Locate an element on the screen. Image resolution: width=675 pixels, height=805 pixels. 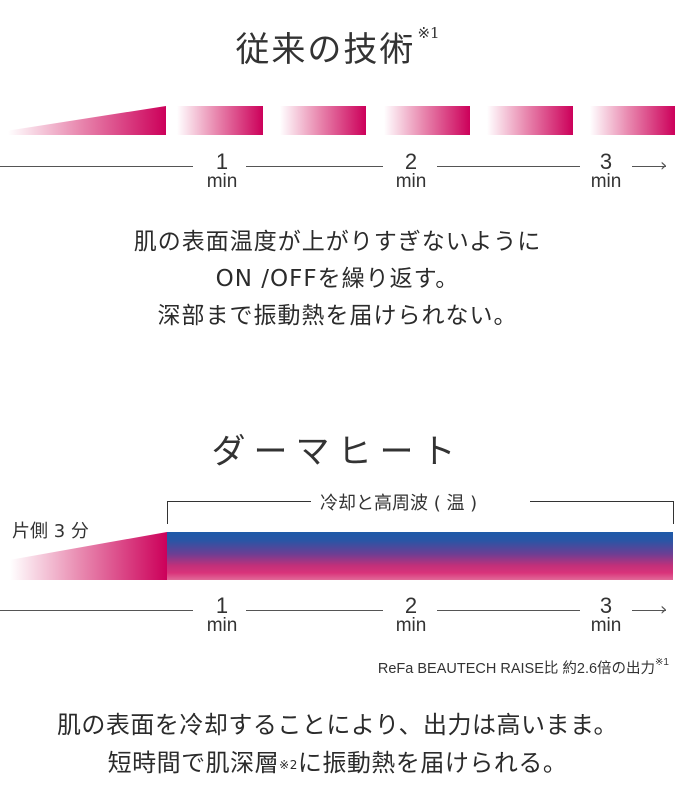
description-line: 肌の表面を冷却することにより、出力は高いまま。 is located at coordinates (337, 725).